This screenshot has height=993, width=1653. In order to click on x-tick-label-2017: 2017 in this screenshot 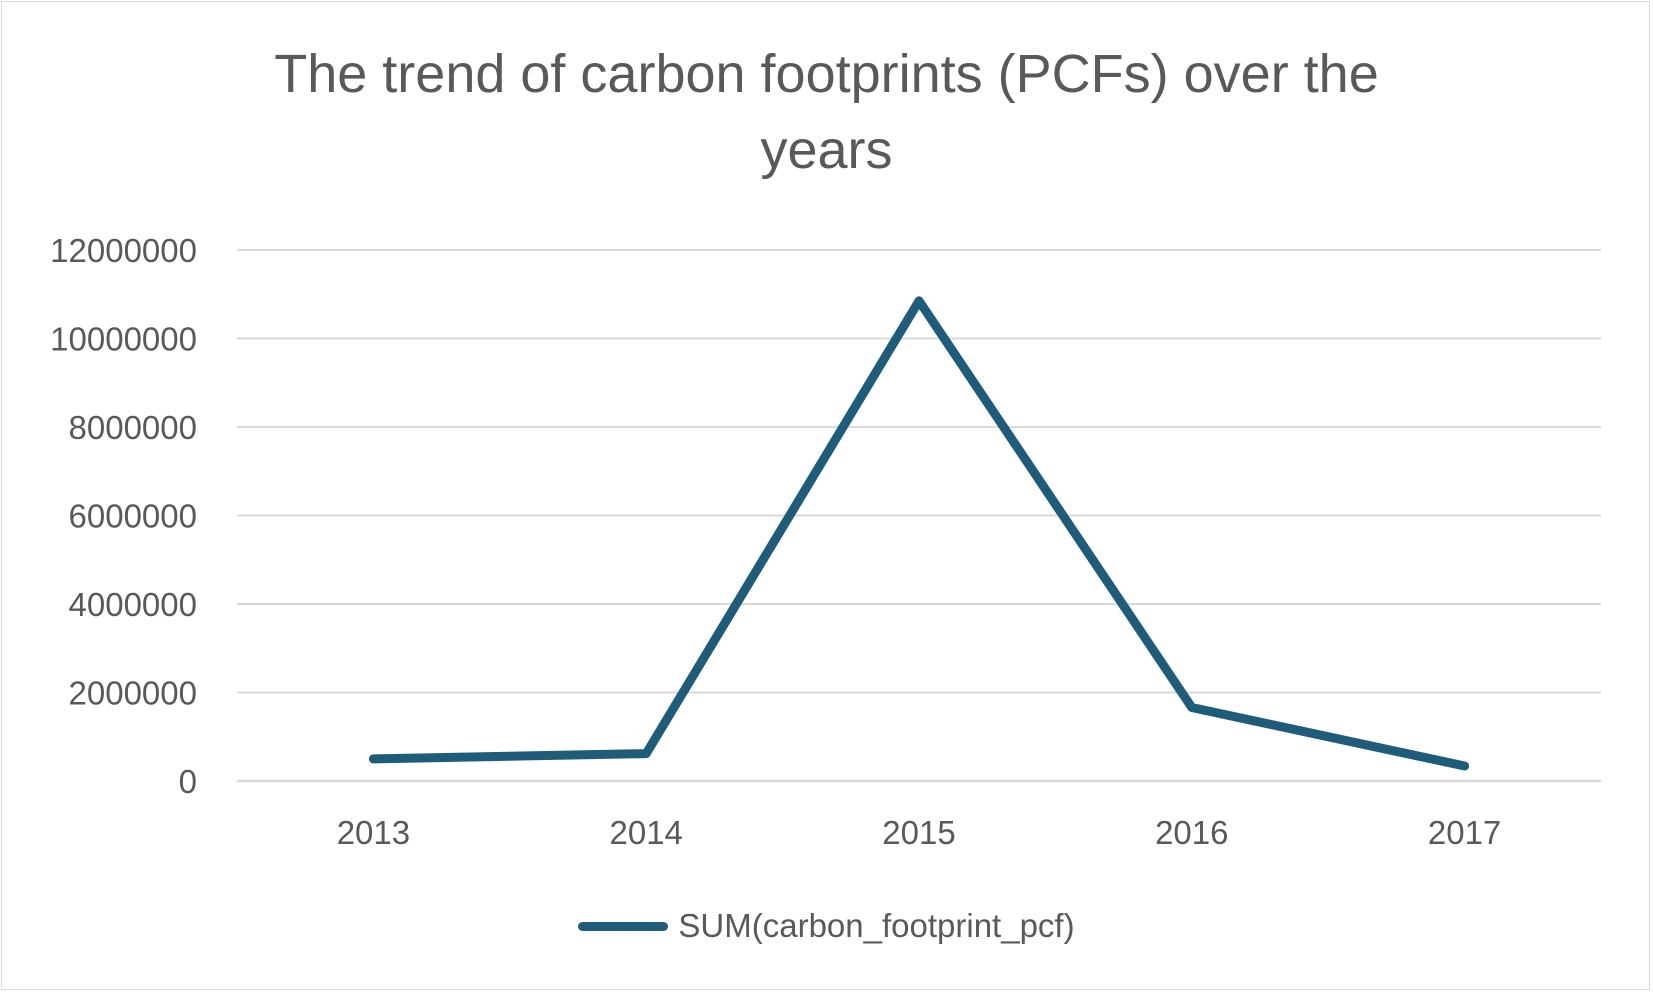, I will do `click(1464, 832)`.